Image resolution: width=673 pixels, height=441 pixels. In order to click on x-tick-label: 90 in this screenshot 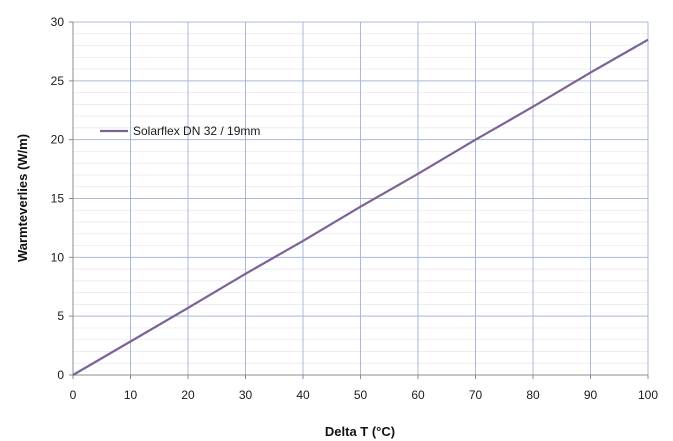, I will do `click(591, 395)`.